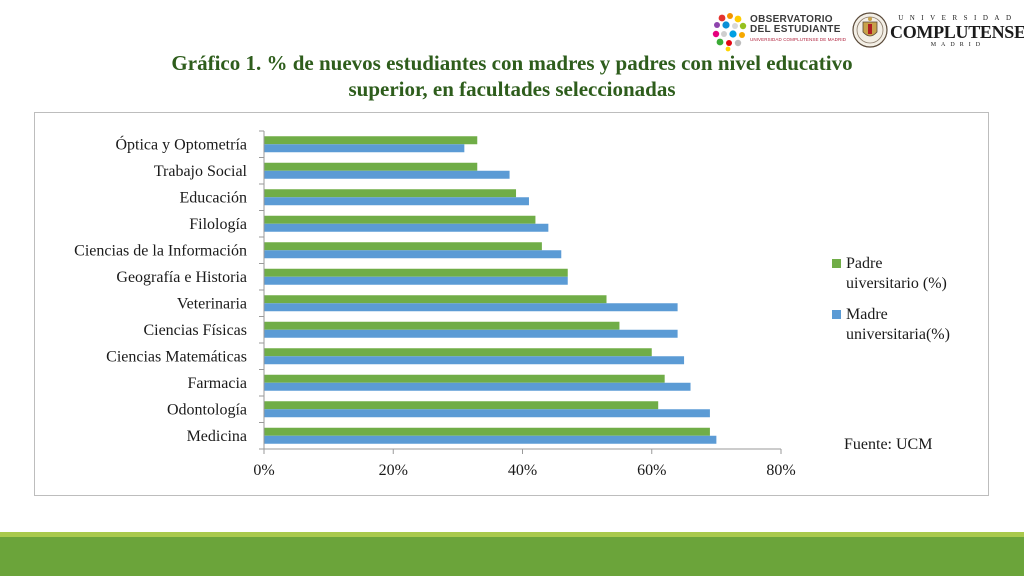 This screenshot has height=576, width=1024. I want to click on category-label: Ciencias de la Información, so click(160, 250).